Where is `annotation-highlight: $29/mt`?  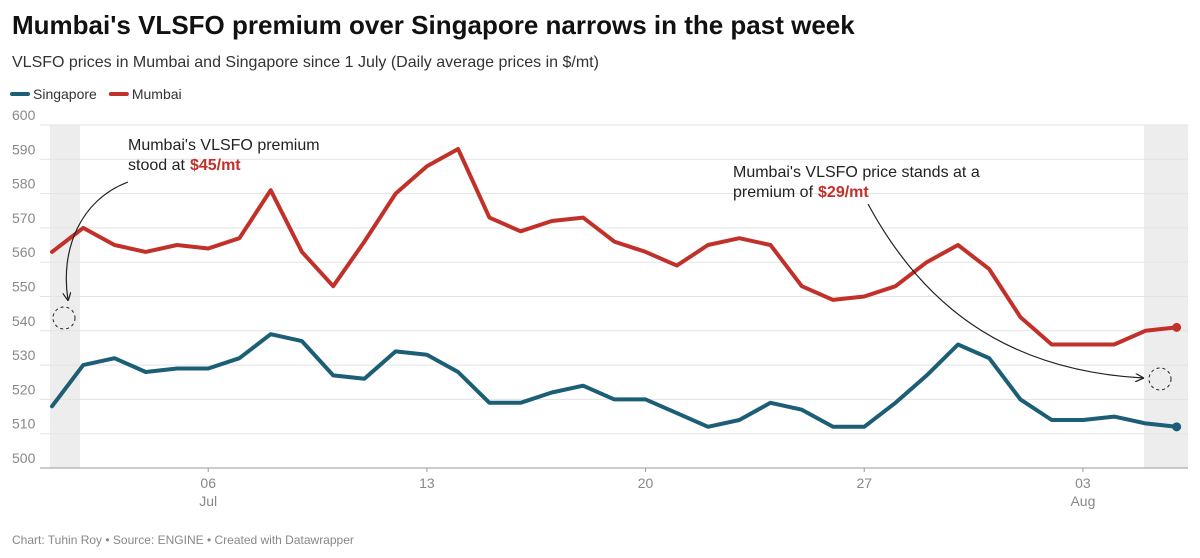 annotation-highlight: $29/mt is located at coordinates (843, 192).